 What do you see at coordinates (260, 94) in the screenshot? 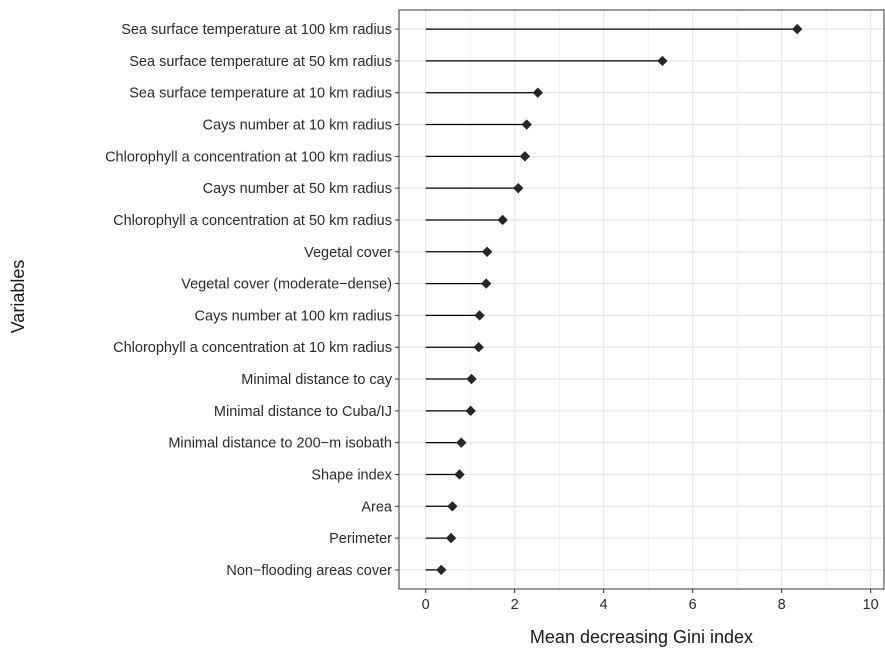
I see `y-tick-label: Sea surface temperature at 10 km radius` at bounding box center [260, 94].